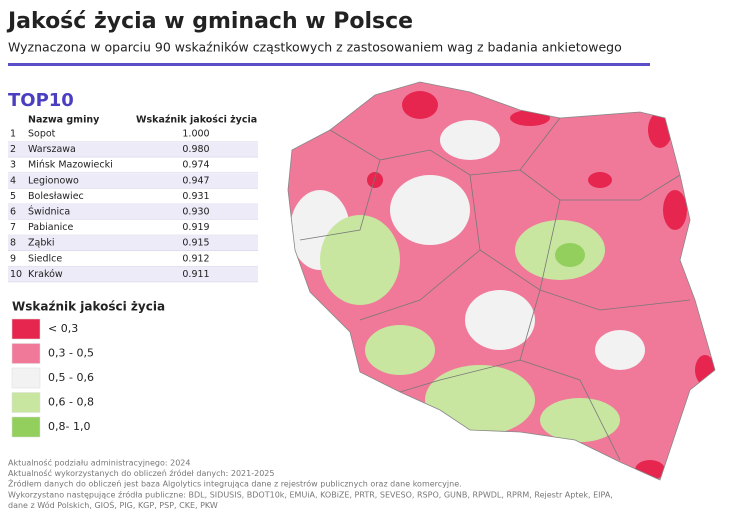  What do you see at coordinates (13, 165) in the screenshot?
I see `rank: 3` at bounding box center [13, 165].